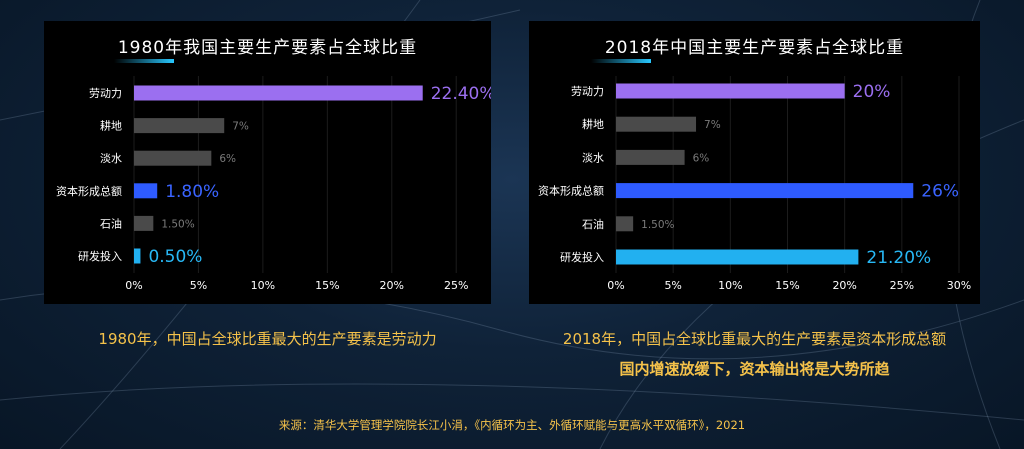  What do you see at coordinates (872, 92) in the screenshot?
I see `data-label: 20%` at bounding box center [872, 92].